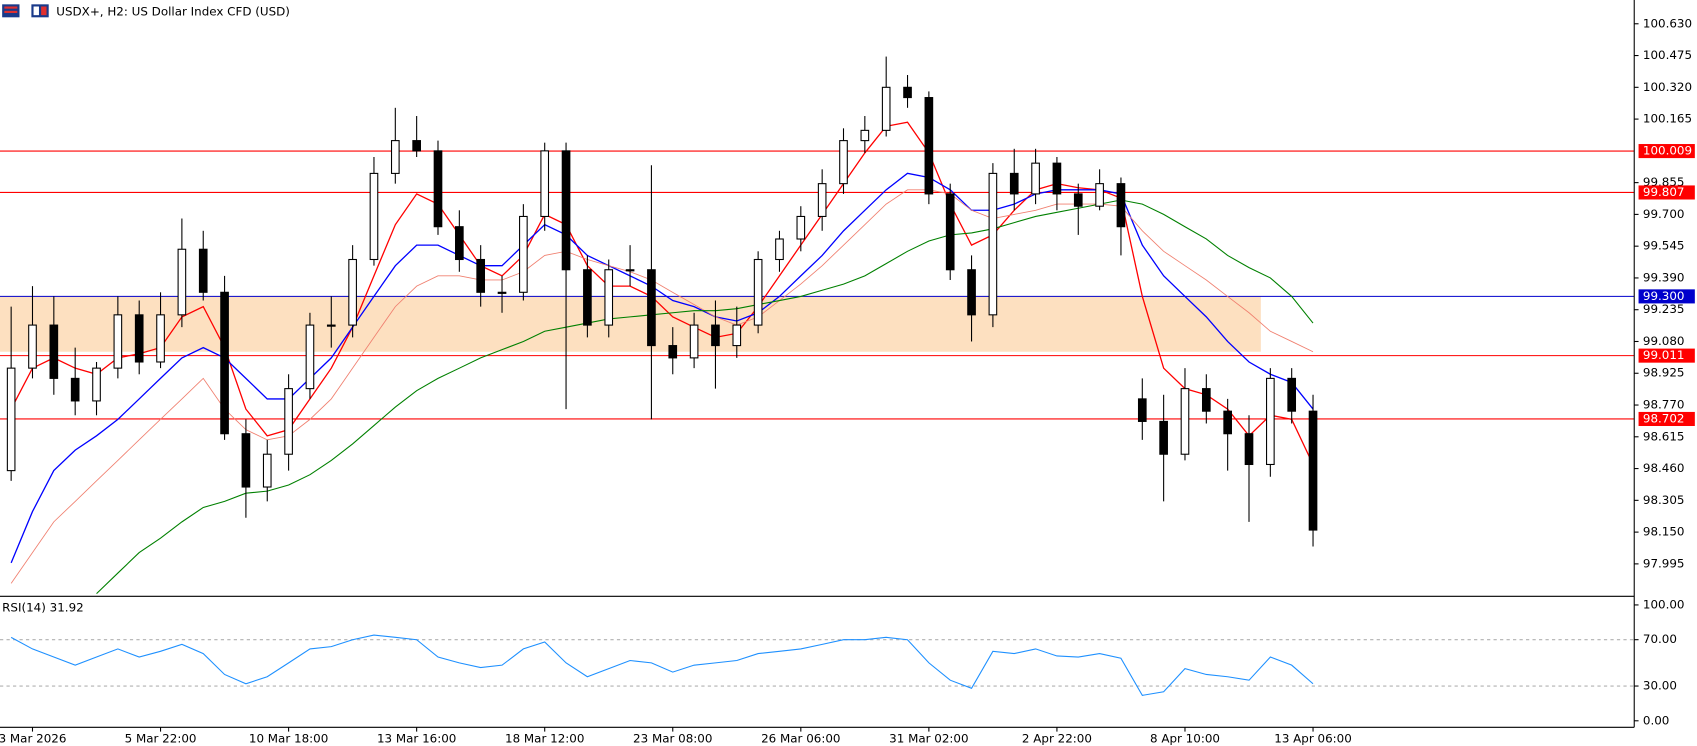  Describe the element at coordinates (672, 739) in the screenshot. I see `x-tick-label: 23 Mar 08:00` at that location.